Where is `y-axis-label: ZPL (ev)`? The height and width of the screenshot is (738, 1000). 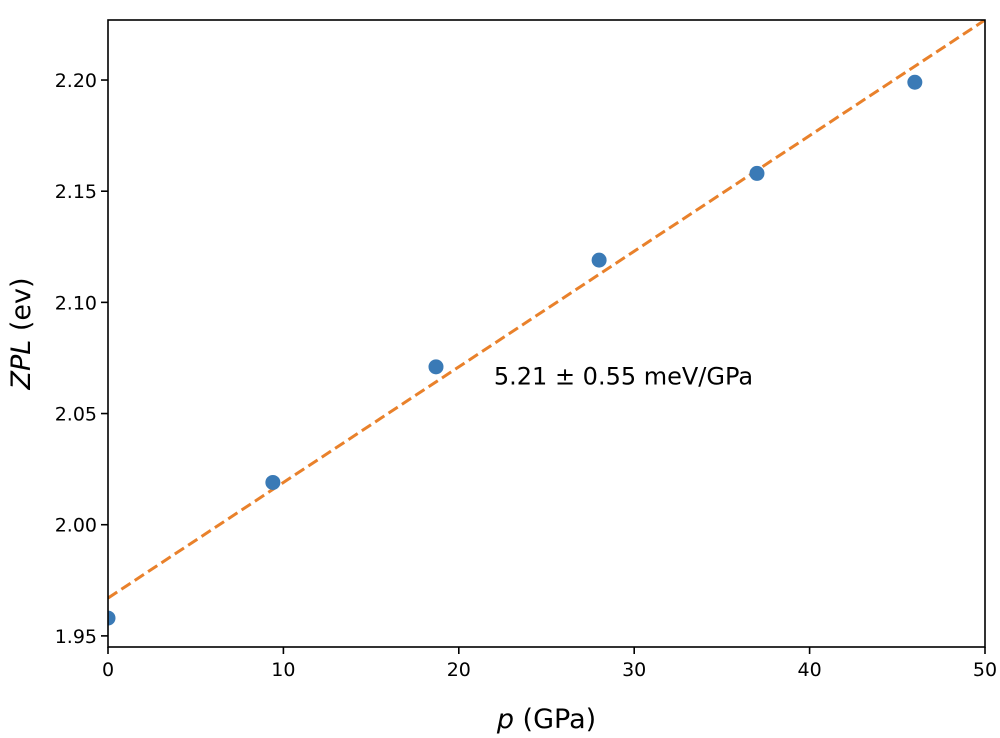
y-axis-label: ZPL (ev) is located at coordinates (21, 333).